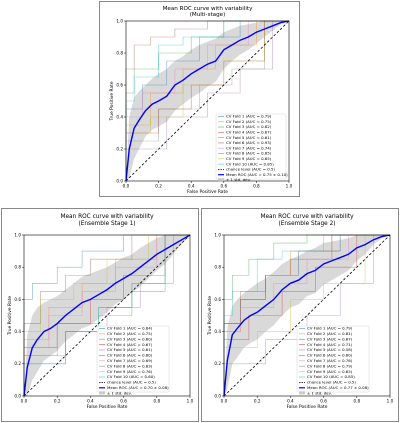 This screenshot has width=400, height=423. Describe the element at coordinates (330, 360) in the screenshot. I see `legend-label-fold-7: CV Fold 7 (AUC = 0.76)` at that location.